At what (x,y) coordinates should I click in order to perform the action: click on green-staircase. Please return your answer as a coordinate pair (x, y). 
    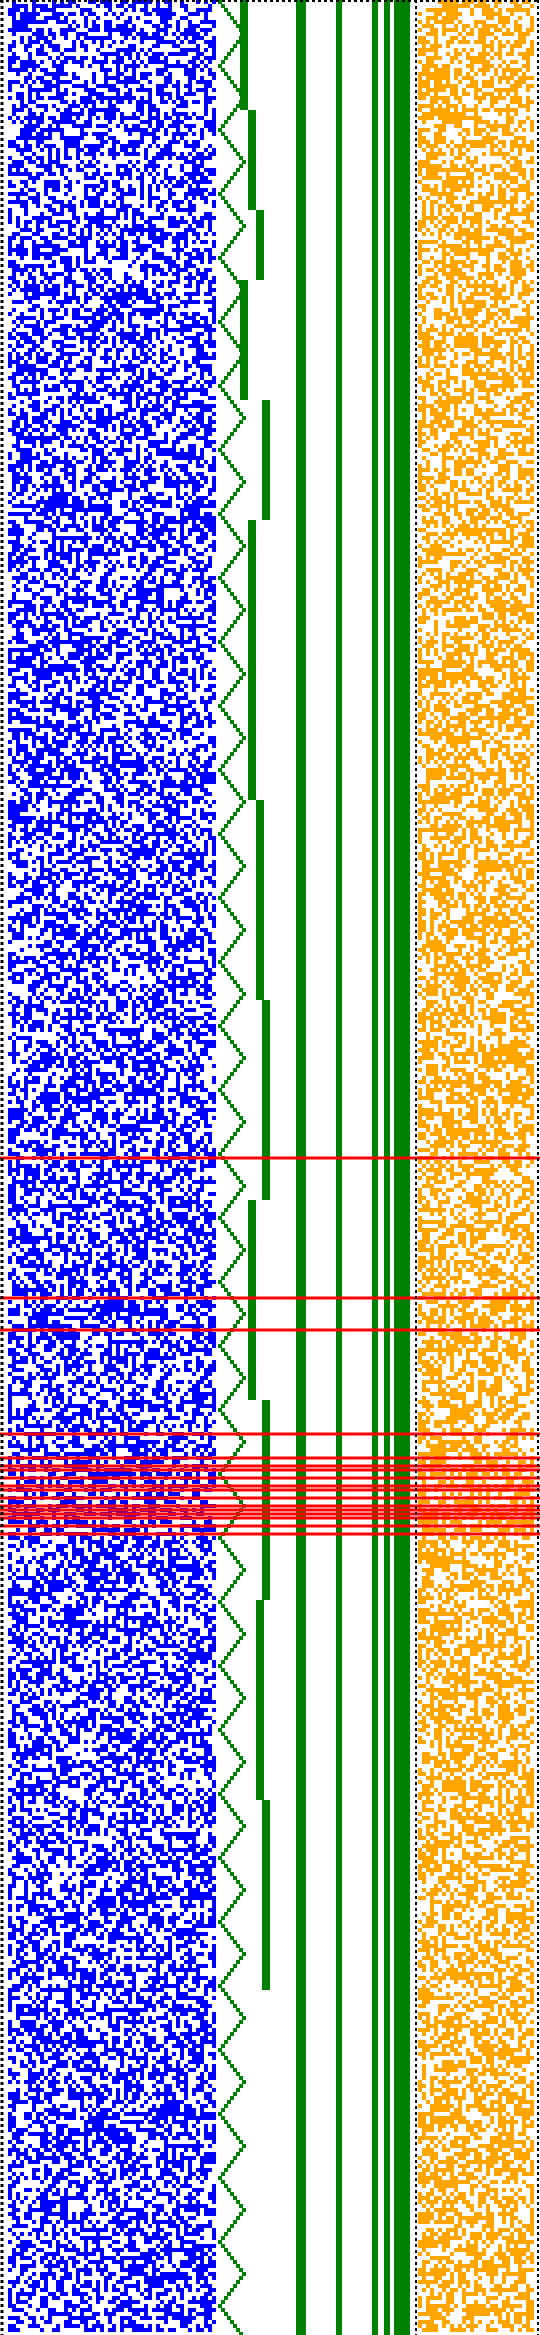
    Looking at the image, I should click on (244, 1167).